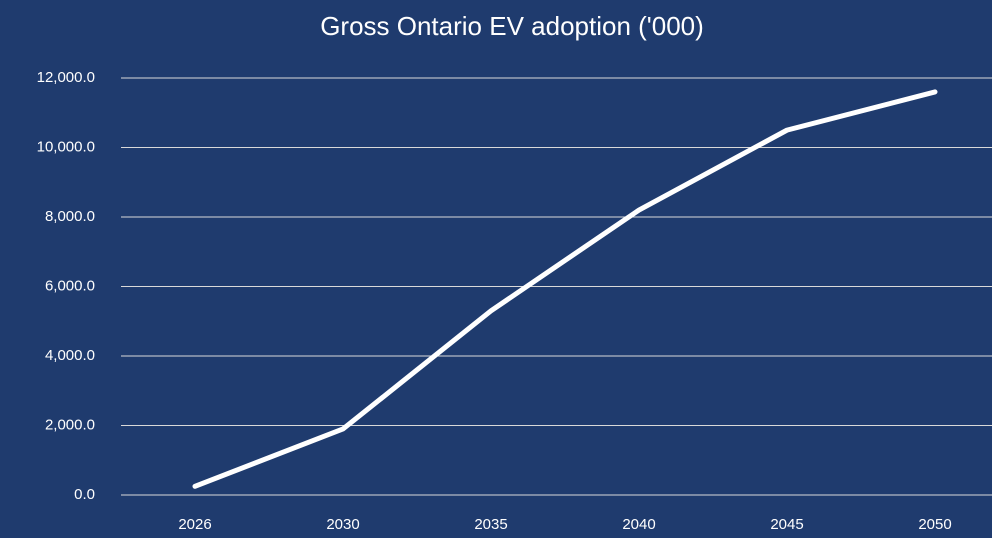 This screenshot has height=538, width=992. Describe the element at coordinates (490, 524) in the screenshot. I see `x-tick-label: 2035` at that location.